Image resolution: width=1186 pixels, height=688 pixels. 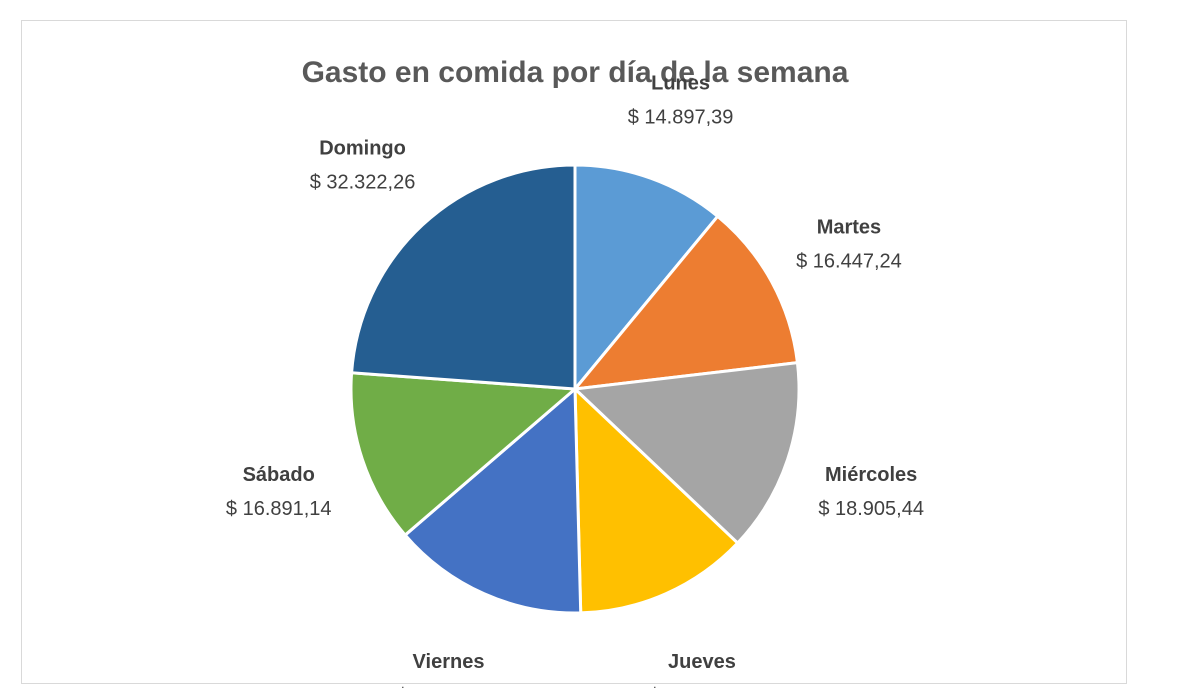 I want to click on data-label-category-sabado: Sábado, so click(x=279, y=475).